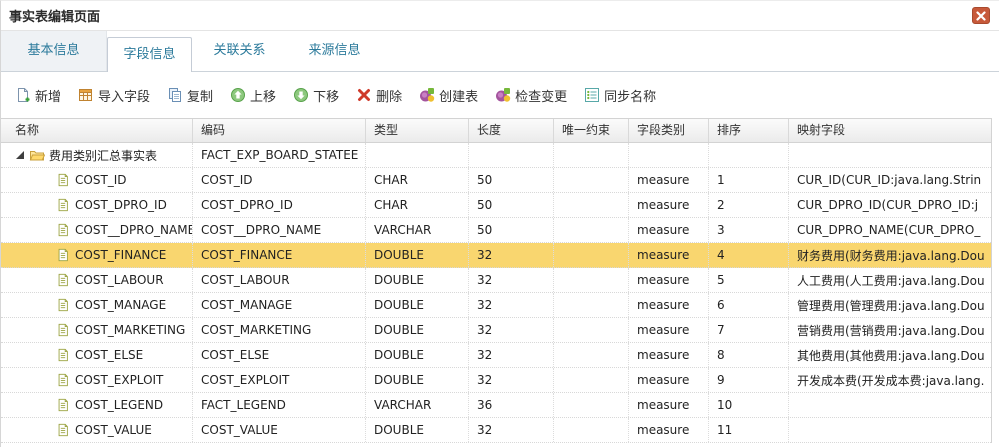 The width and height of the screenshot is (999, 447). I want to click on cell-mapping: CUR_ID(CUR_ID:java.lang.Strin, so click(889, 180).